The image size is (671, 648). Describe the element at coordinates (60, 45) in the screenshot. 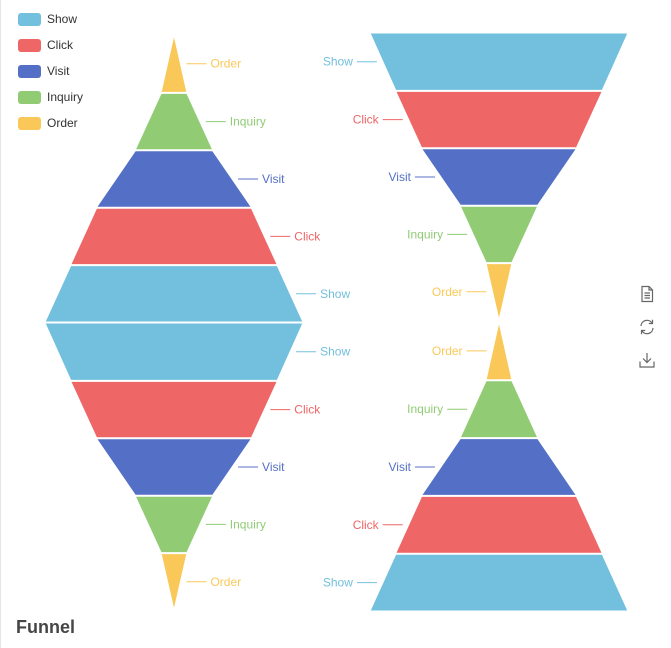

I see `legend-label: Click` at that location.